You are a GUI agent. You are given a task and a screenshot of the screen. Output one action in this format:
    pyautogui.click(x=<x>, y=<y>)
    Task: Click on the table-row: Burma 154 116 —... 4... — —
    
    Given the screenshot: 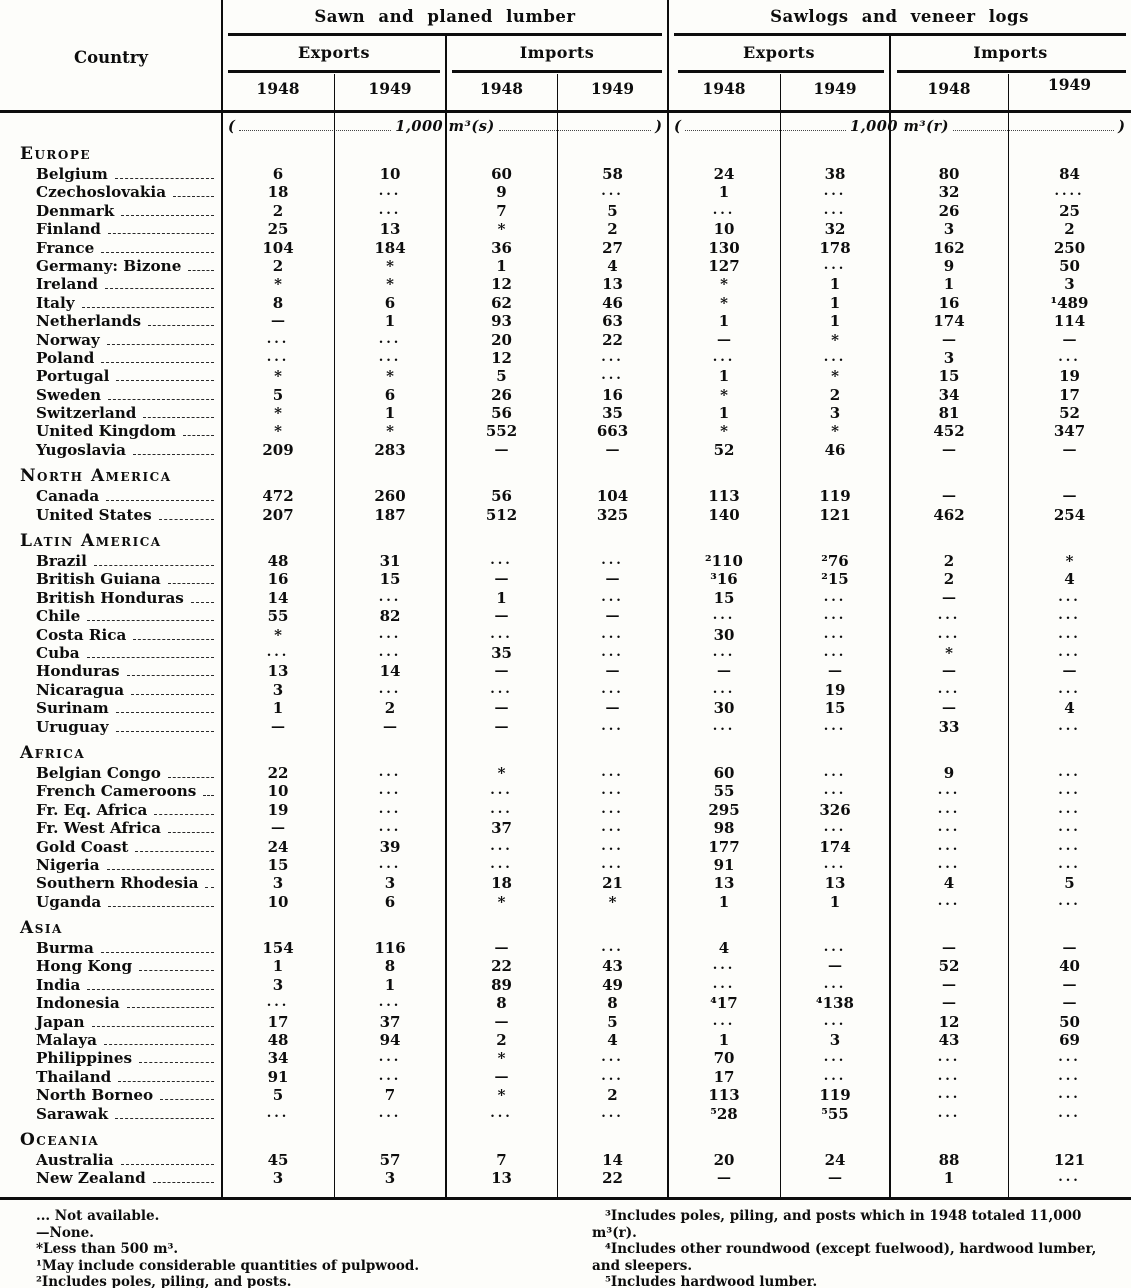 What is the action you would take?
    pyautogui.click(x=565, y=948)
    